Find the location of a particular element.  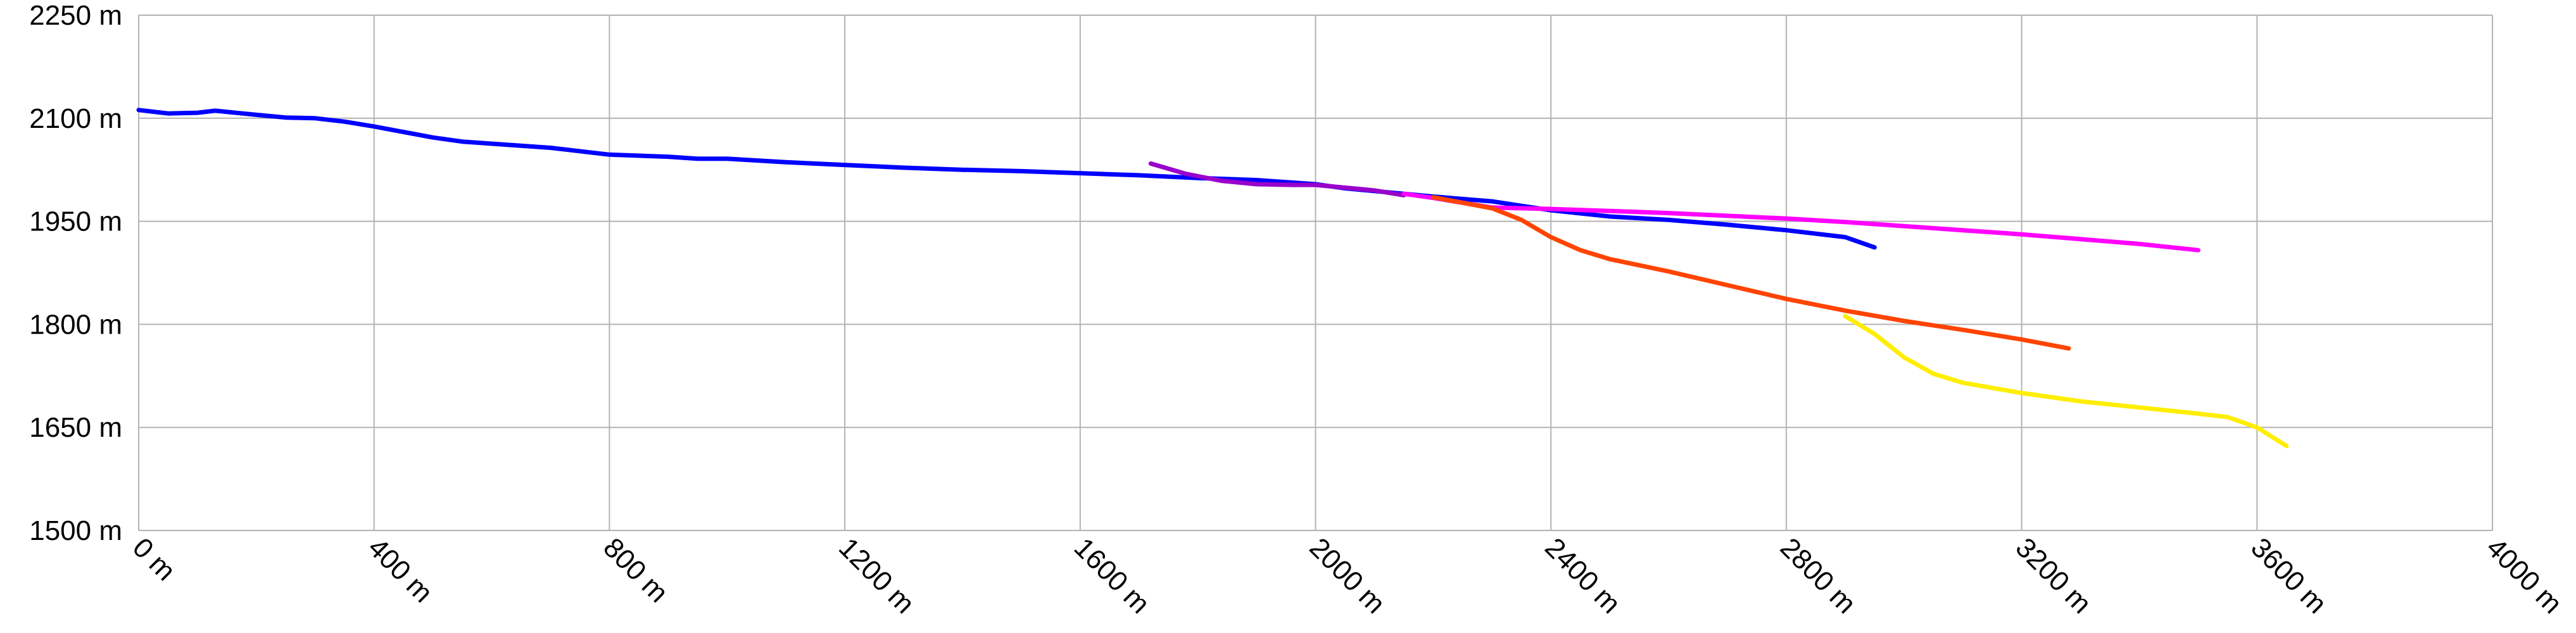

y-tick-label: 1800 m is located at coordinates (75, 324).